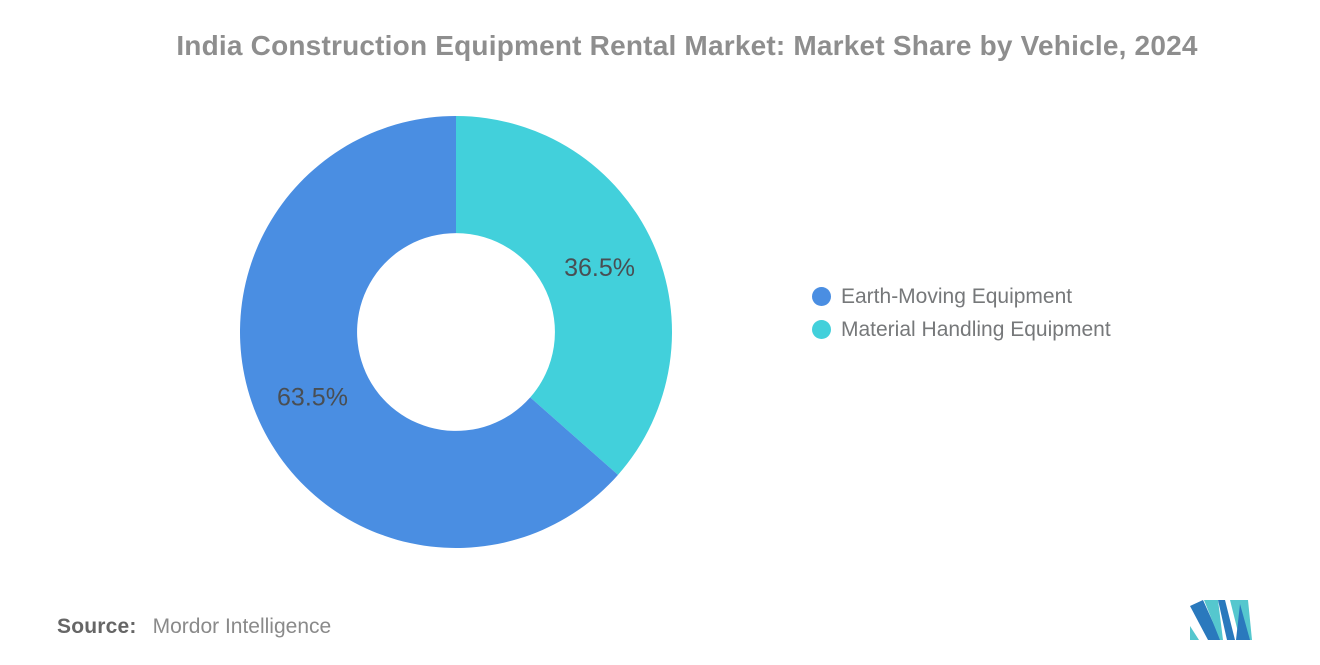 This screenshot has height=665, width=1320. Describe the element at coordinates (1226, 620) in the screenshot. I see `logo-blue-mid-stroke` at that location.